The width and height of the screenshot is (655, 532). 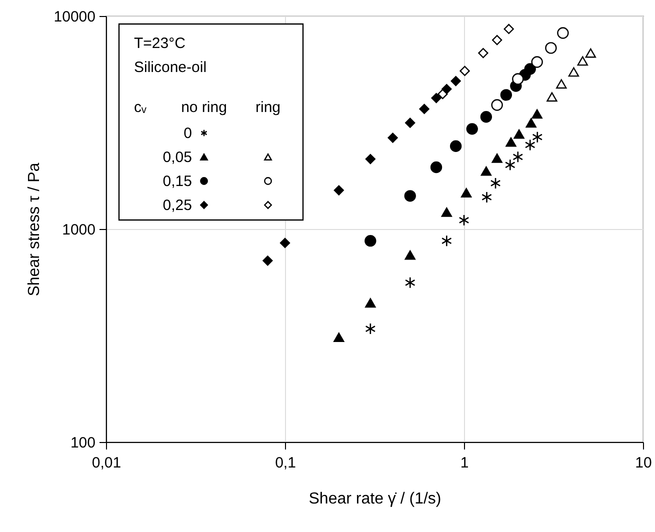 I want to click on y-tick-label: 100, so click(x=83, y=443).